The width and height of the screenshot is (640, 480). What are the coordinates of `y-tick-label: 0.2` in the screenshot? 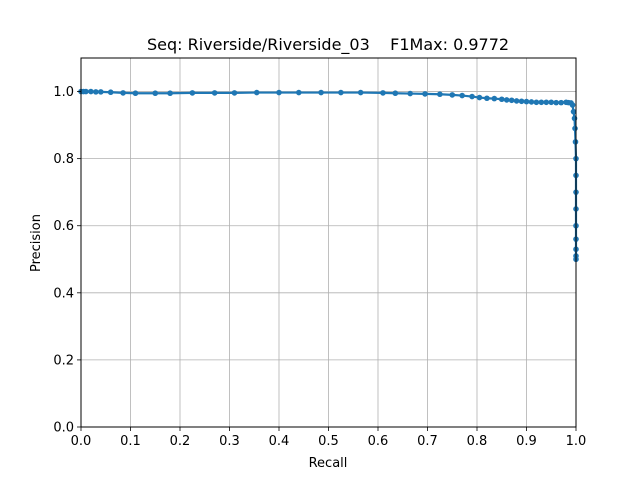 It's located at (63, 360).